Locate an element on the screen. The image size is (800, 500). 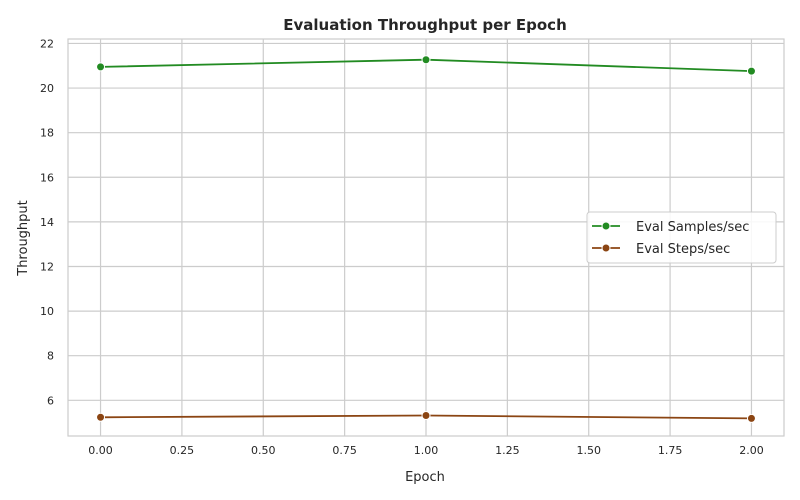
y-axis: 6 8 10 12 14 16 18 20 22 is located at coordinates (47, 222).